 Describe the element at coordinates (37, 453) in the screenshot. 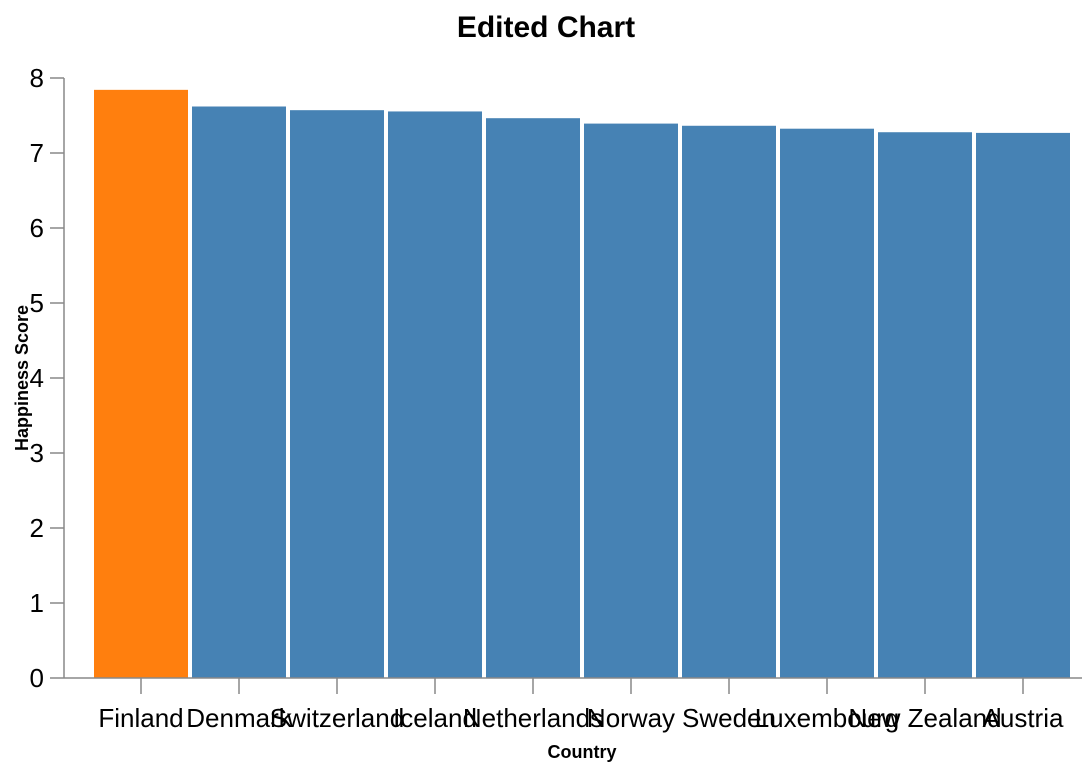

I see `y-tick-label: 3` at that location.